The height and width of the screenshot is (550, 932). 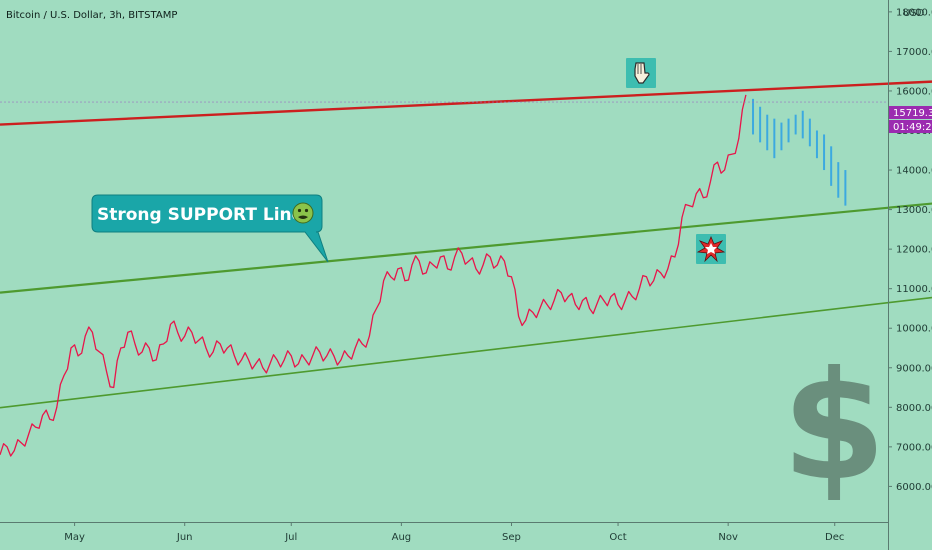 I want to click on chart-title: Bitcoin / U.S. Dollar, 3h, BITSTAMP, so click(x=91, y=15).